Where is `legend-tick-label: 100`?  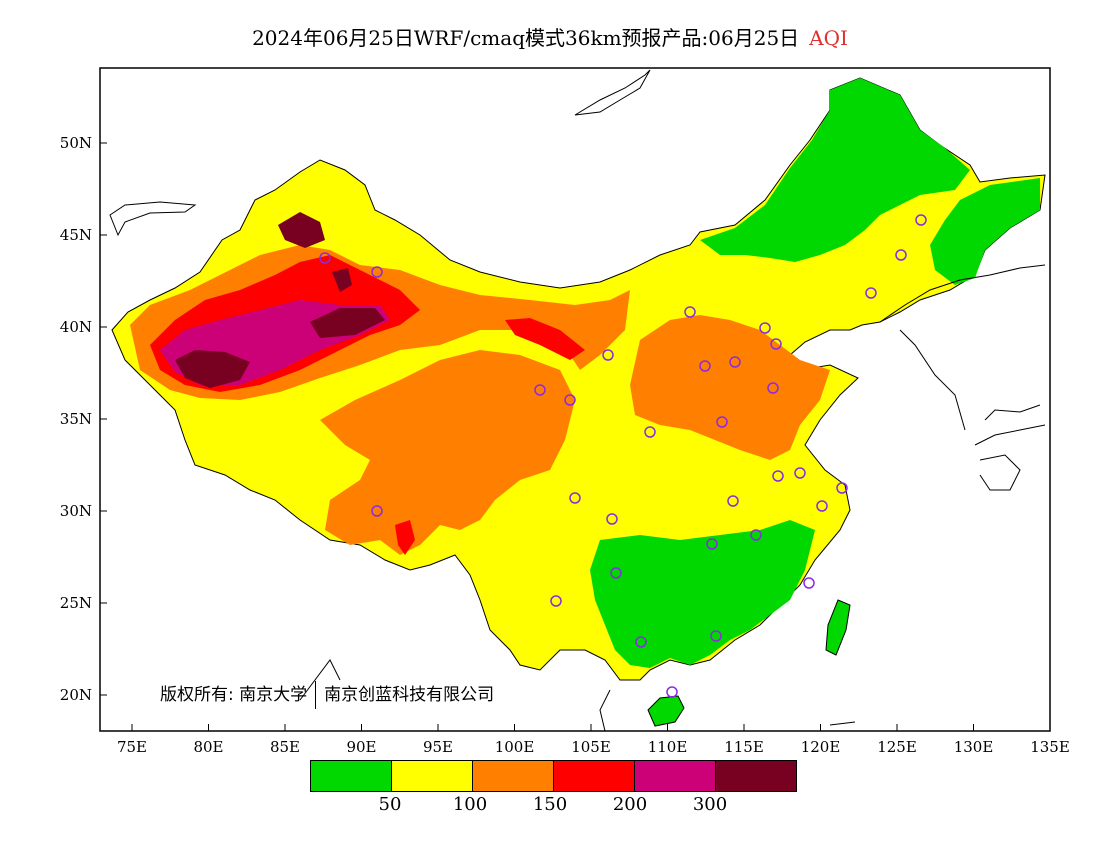
legend-tick-label: 100 is located at coordinates (470, 804).